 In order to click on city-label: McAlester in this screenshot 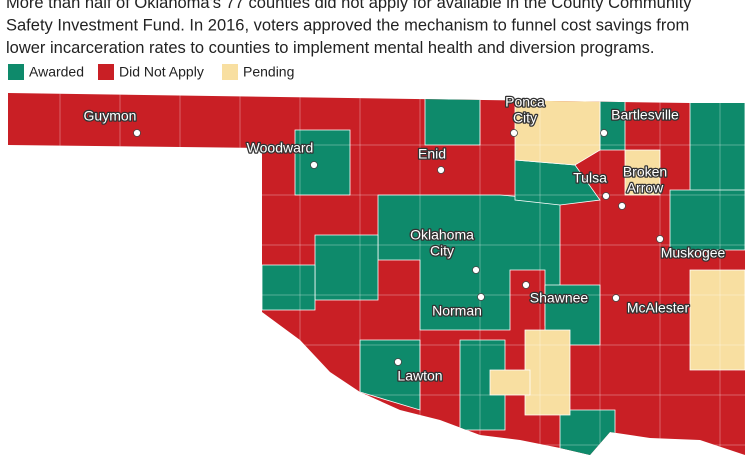, I will do `click(658, 308)`.